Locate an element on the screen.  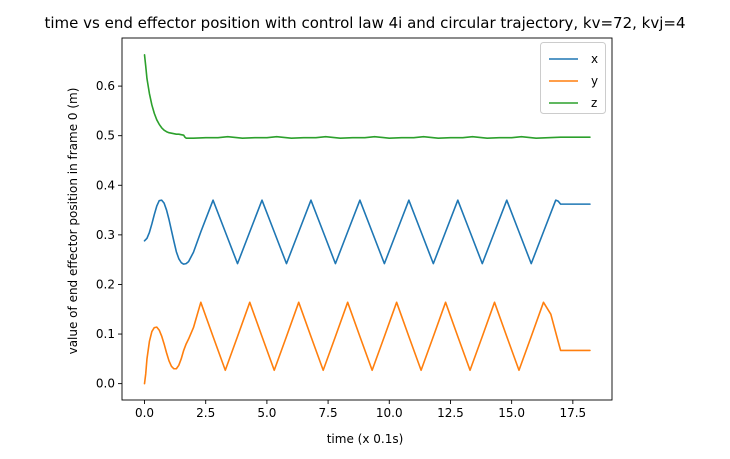
x-tick-label: 7.5 is located at coordinates (328, 413).